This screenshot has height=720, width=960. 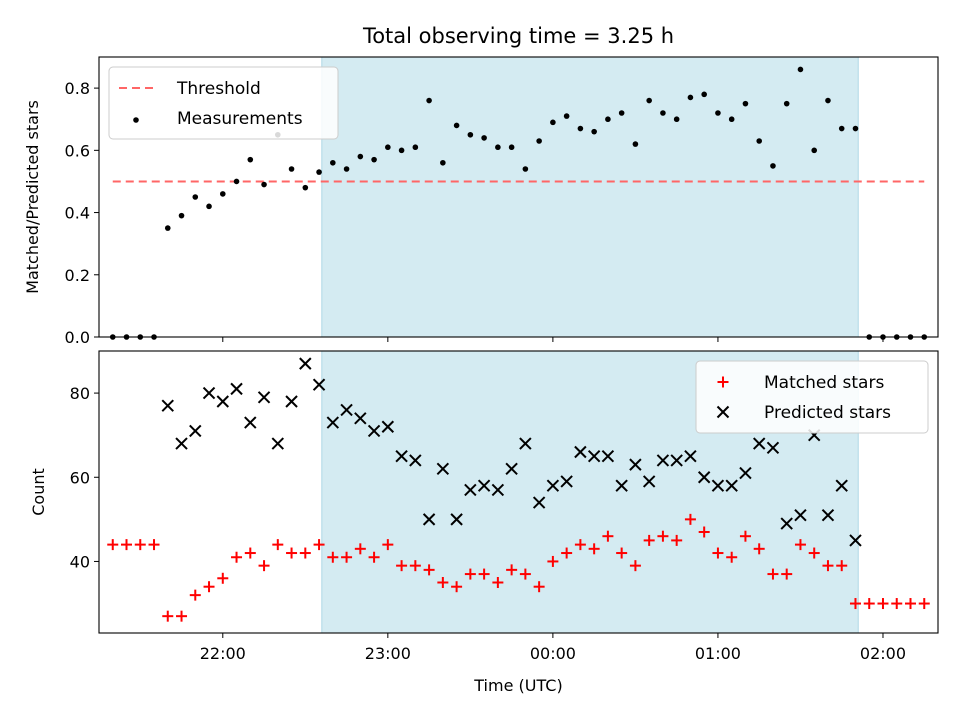 What do you see at coordinates (77, 150) in the screenshot?
I see `y-tick-label: 0.6` at bounding box center [77, 150].